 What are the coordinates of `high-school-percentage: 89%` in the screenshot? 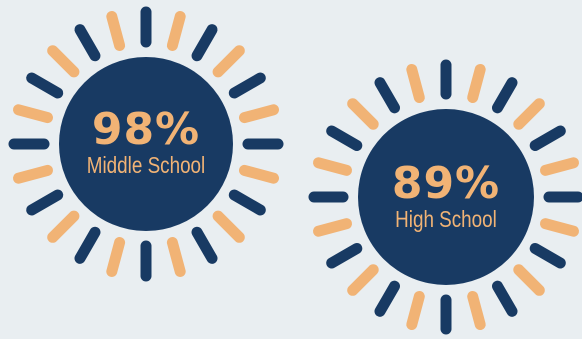 It's located at (446, 183).